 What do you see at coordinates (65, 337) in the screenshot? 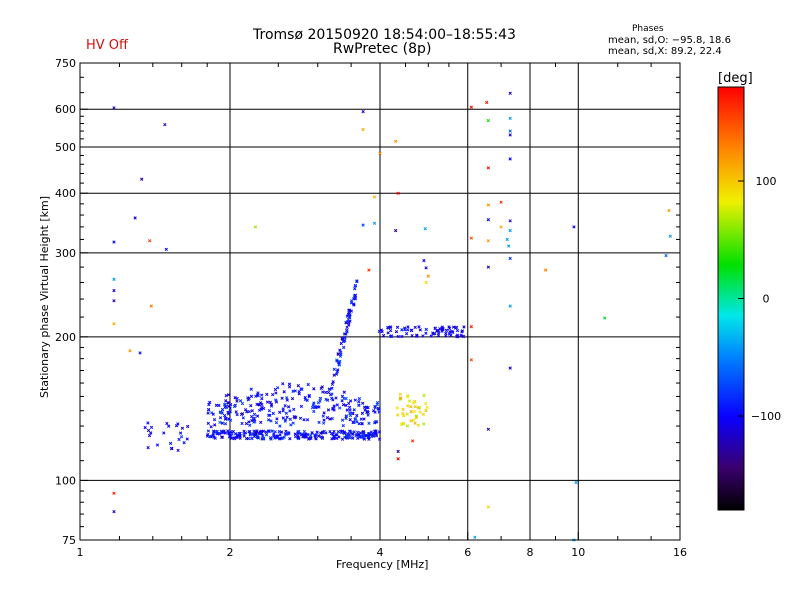
I see `y-tick-label: 200` at bounding box center [65, 337].